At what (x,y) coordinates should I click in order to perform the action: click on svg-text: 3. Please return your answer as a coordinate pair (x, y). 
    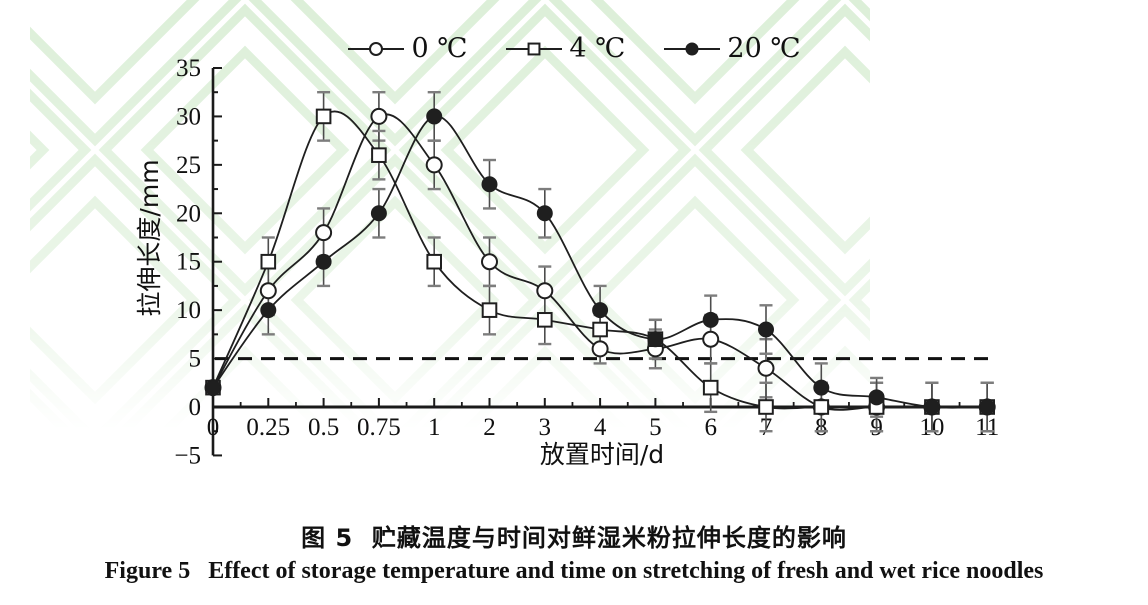
    Looking at the image, I should click on (545, 427).